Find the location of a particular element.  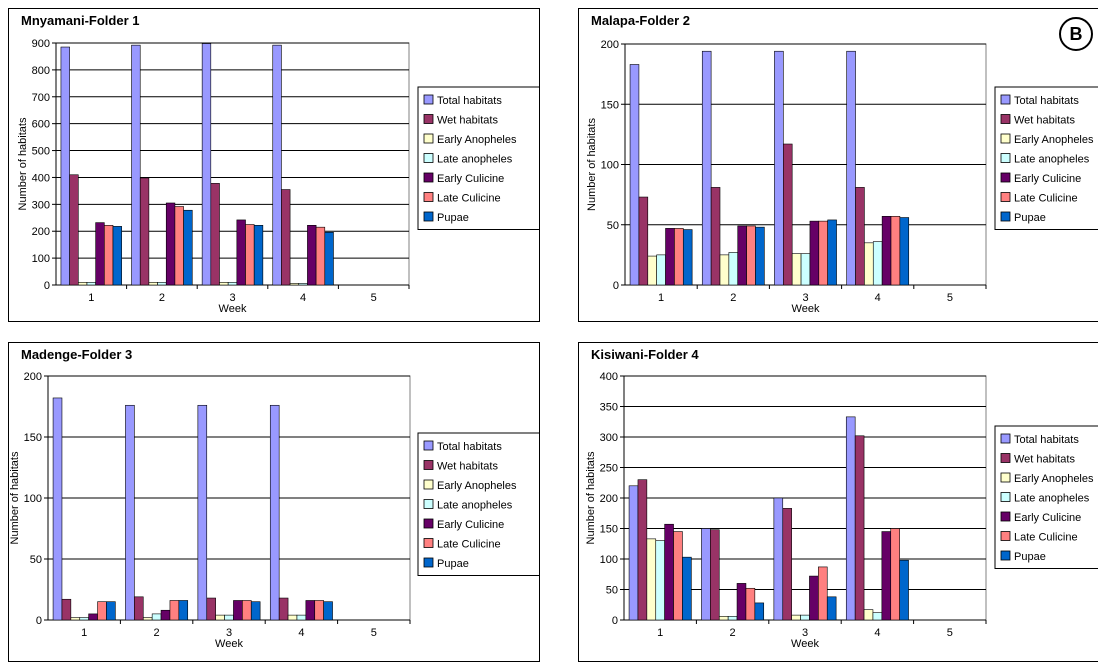

chart-title: Mnyamani-Folder 1 is located at coordinates (80, 20).